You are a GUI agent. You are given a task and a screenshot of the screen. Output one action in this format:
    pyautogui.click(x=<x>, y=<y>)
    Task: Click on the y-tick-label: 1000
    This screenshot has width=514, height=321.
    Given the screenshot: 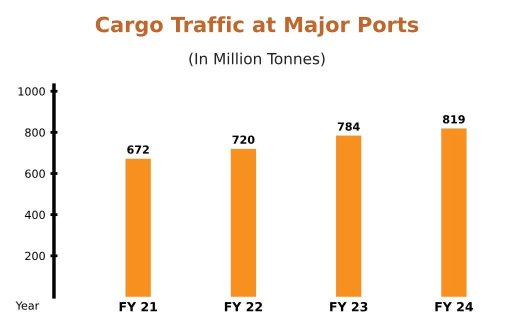 What is the action you would take?
    pyautogui.click(x=31, y=91)
    